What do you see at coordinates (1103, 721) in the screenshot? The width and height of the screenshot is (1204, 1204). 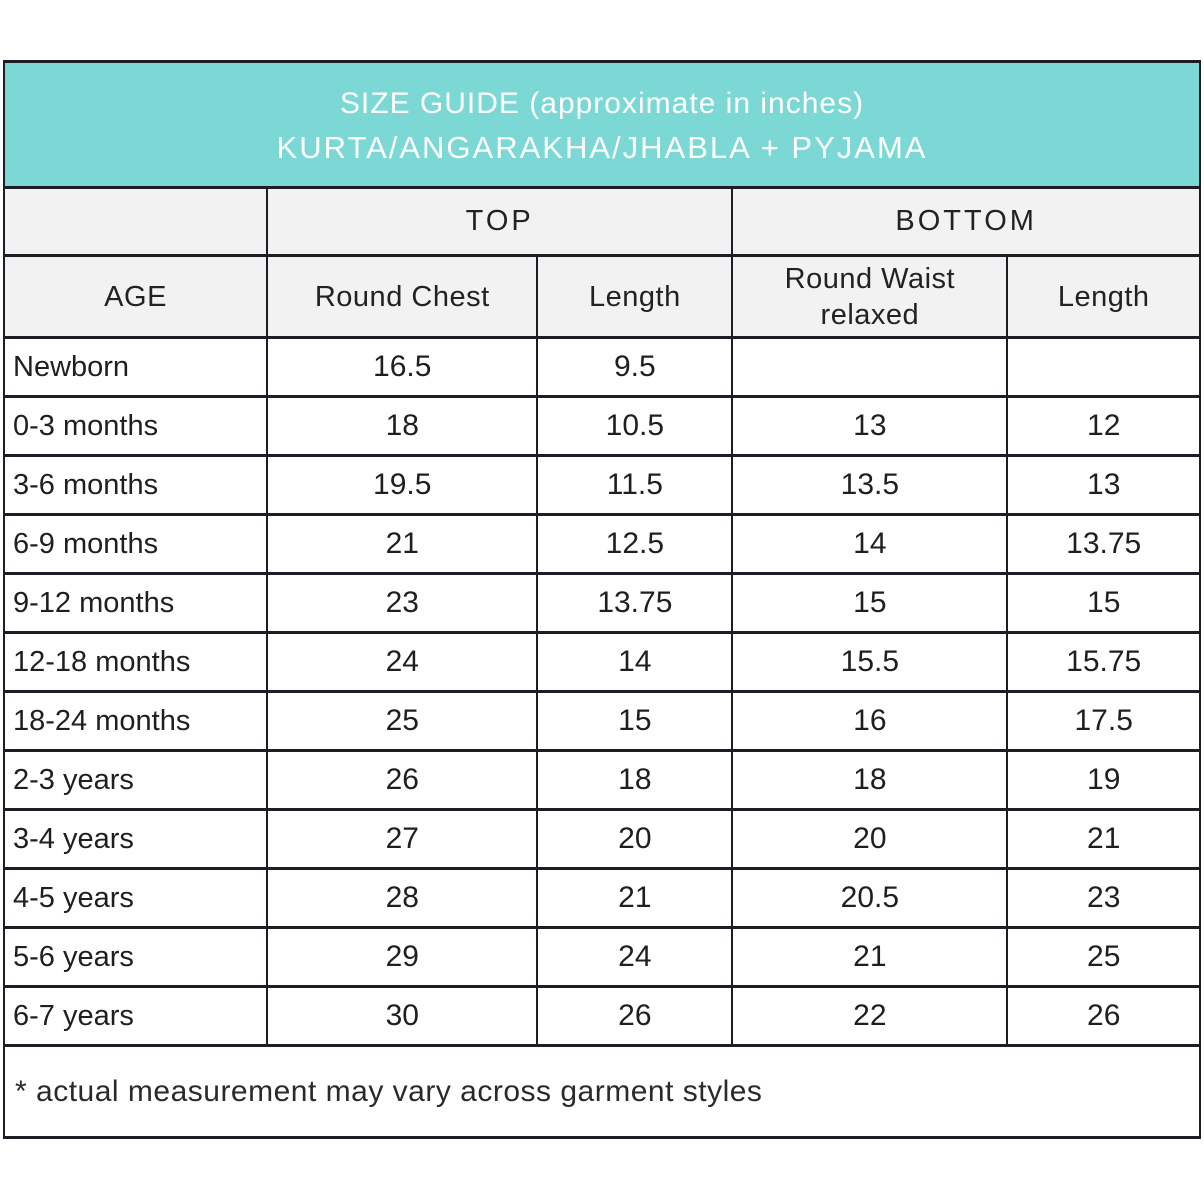 I see `value-cell: 17.5` at bounding box center [1103, 721].